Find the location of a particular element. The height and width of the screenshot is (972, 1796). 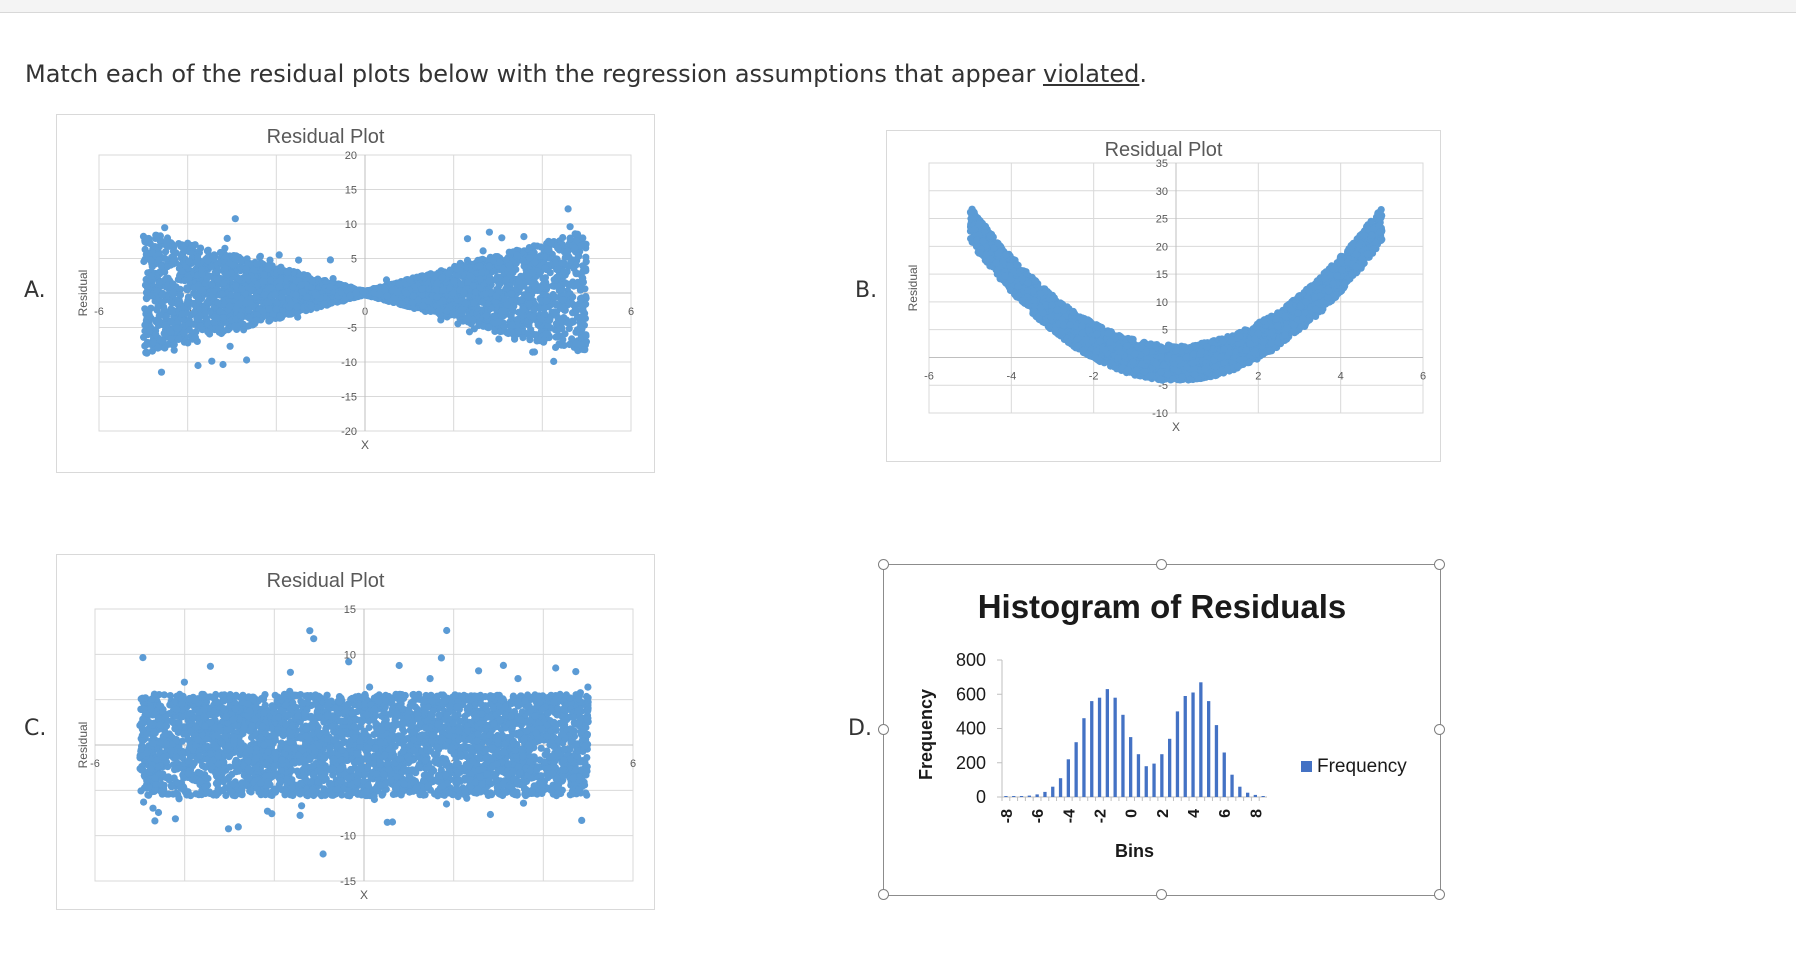

y-tick-label: 15 is located at coordinates (351, 191).